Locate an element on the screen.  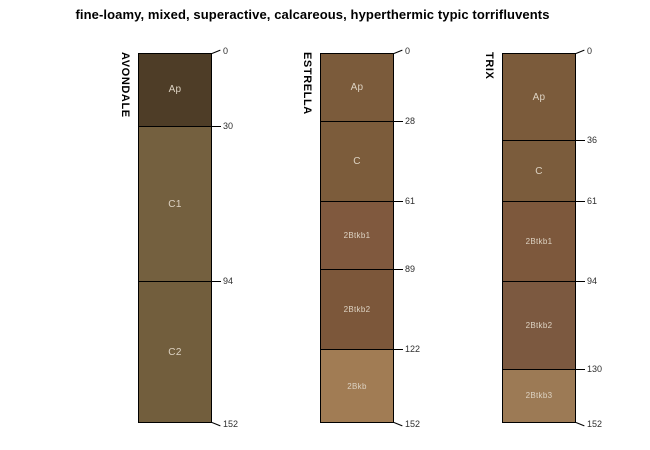
horizon-label: C2 is located at coordinates (175, 352).